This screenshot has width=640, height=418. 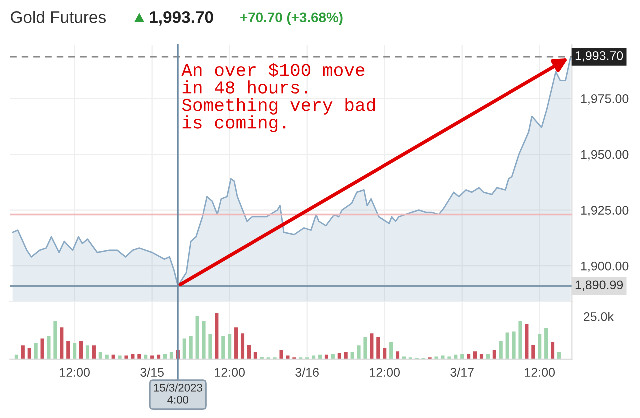 I want to click on x-tick-label: 3/17, so click(x=462, y=372).